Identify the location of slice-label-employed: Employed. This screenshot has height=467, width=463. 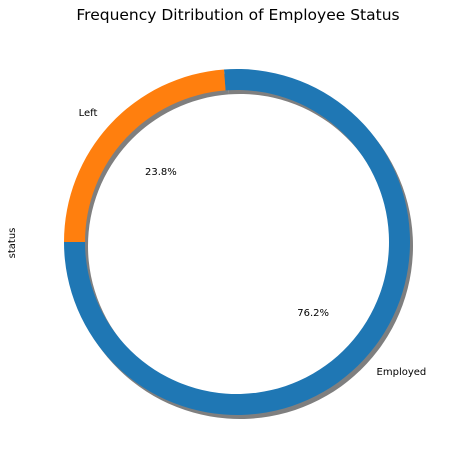
(402, 372).